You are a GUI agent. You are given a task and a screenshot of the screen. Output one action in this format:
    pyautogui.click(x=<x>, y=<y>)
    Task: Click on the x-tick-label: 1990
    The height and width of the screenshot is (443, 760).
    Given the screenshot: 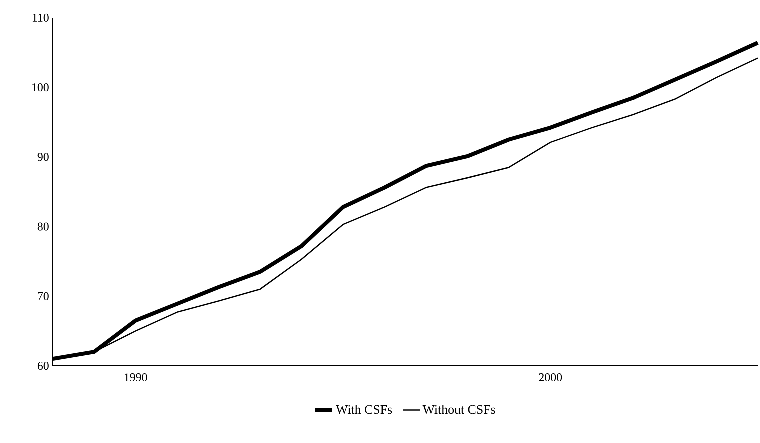 What is the action you would take?
    pyautogui.click(x=136, y=378)
    